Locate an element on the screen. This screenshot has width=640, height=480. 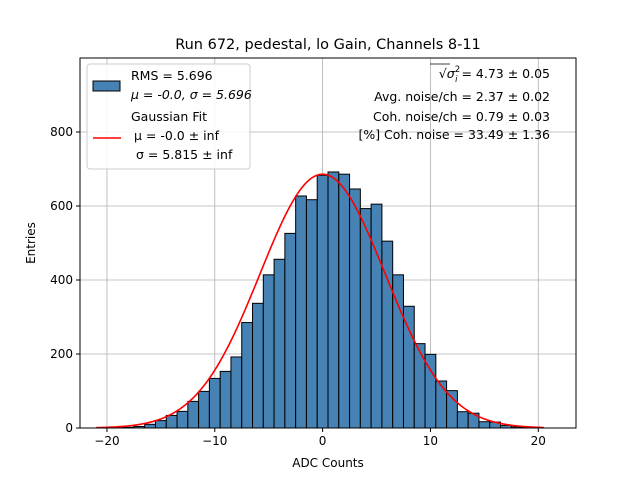
y-tick-label: 200 is located at coordinates (61, 354).